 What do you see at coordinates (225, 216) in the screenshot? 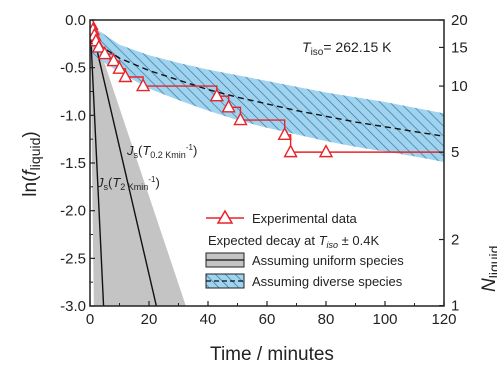
I see `legend-experimental-marker` at bounding box center [225, 216].